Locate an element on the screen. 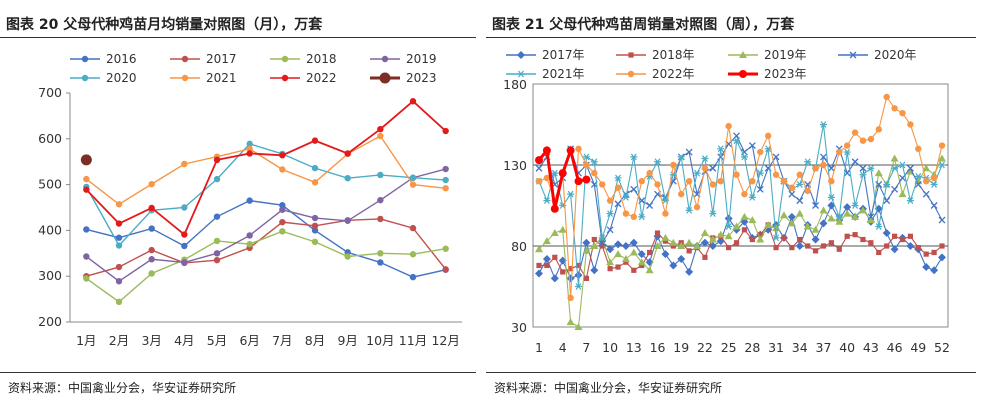 Image resolution: width=982 pixels, height=406 pixels. y-tick-label: 30 is located at coordinates (519, 327).